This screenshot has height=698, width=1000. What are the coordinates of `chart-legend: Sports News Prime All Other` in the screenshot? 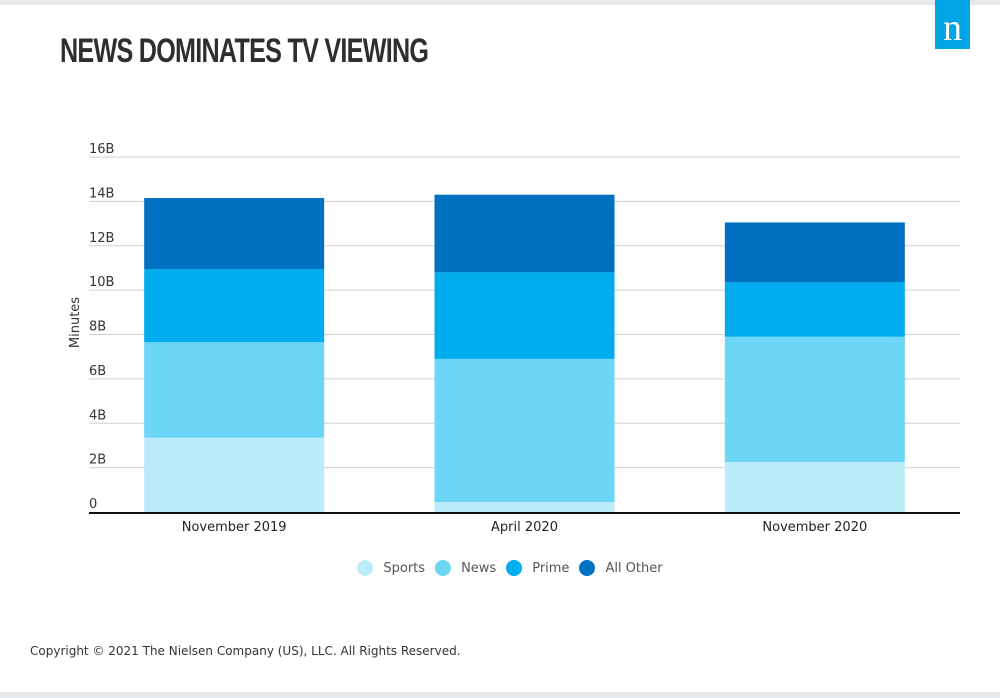 It's located at (500, 568).